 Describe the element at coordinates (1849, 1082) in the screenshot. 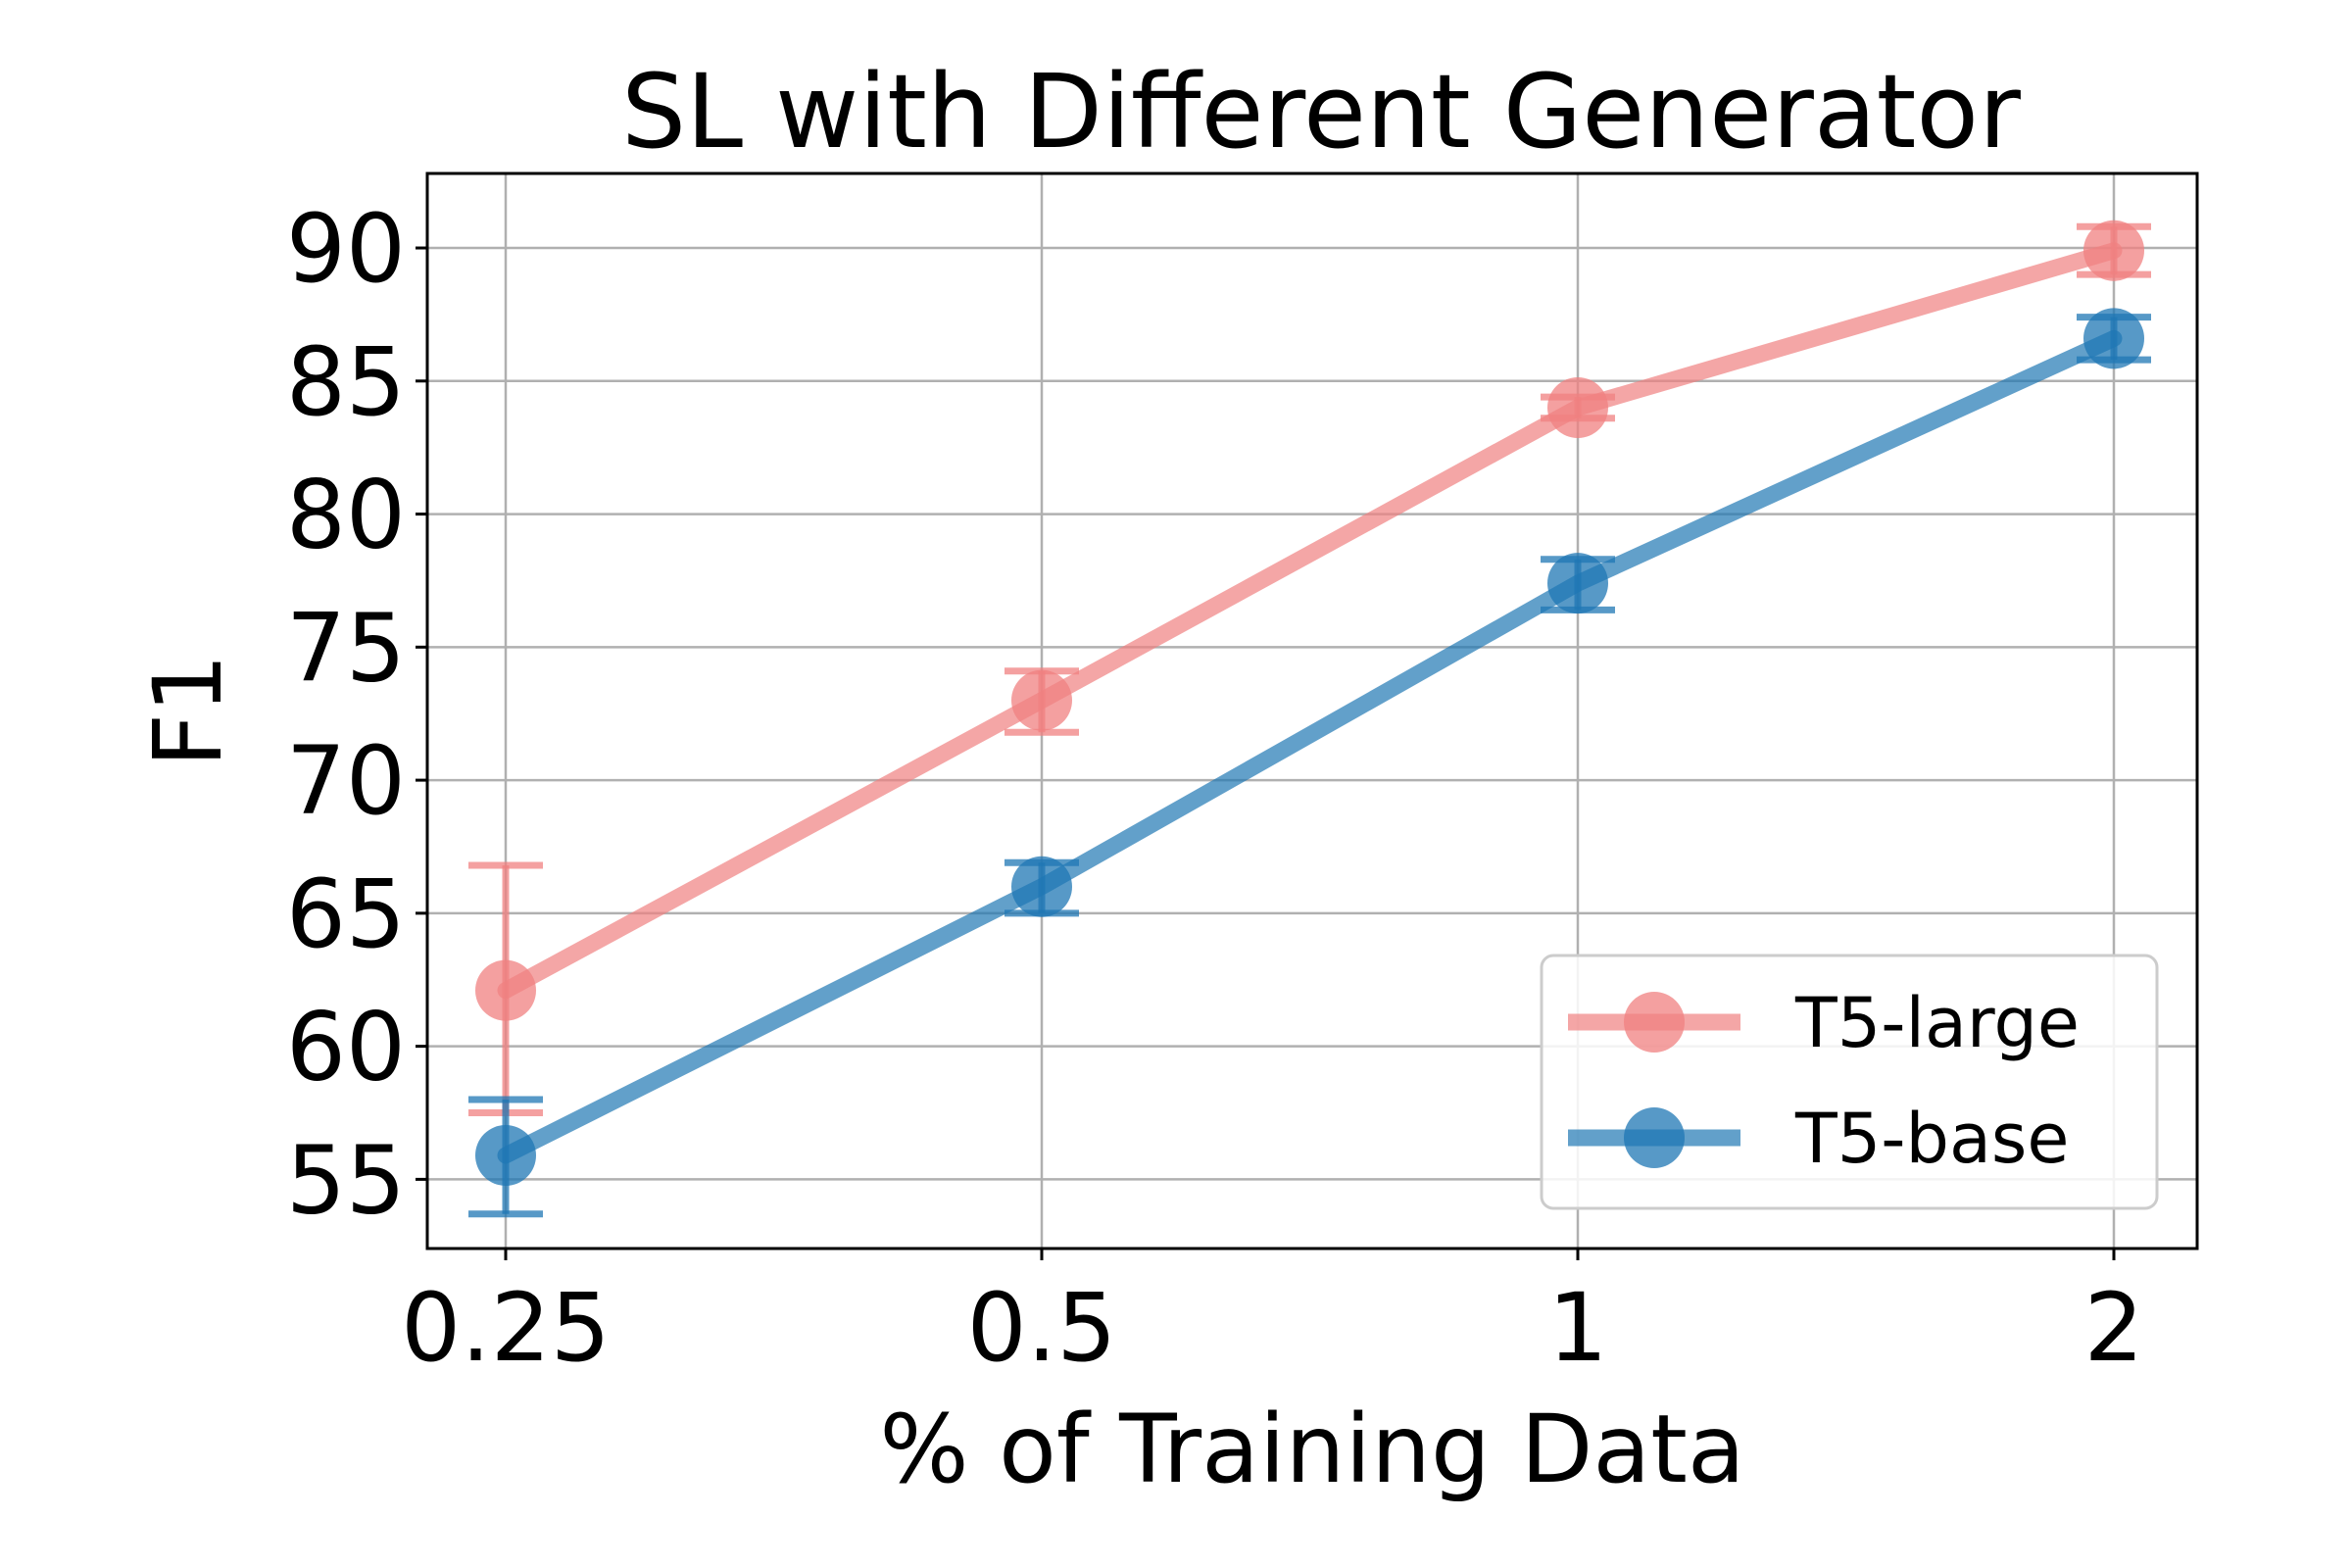

I see `legend: T5-large T5-base` at that location.